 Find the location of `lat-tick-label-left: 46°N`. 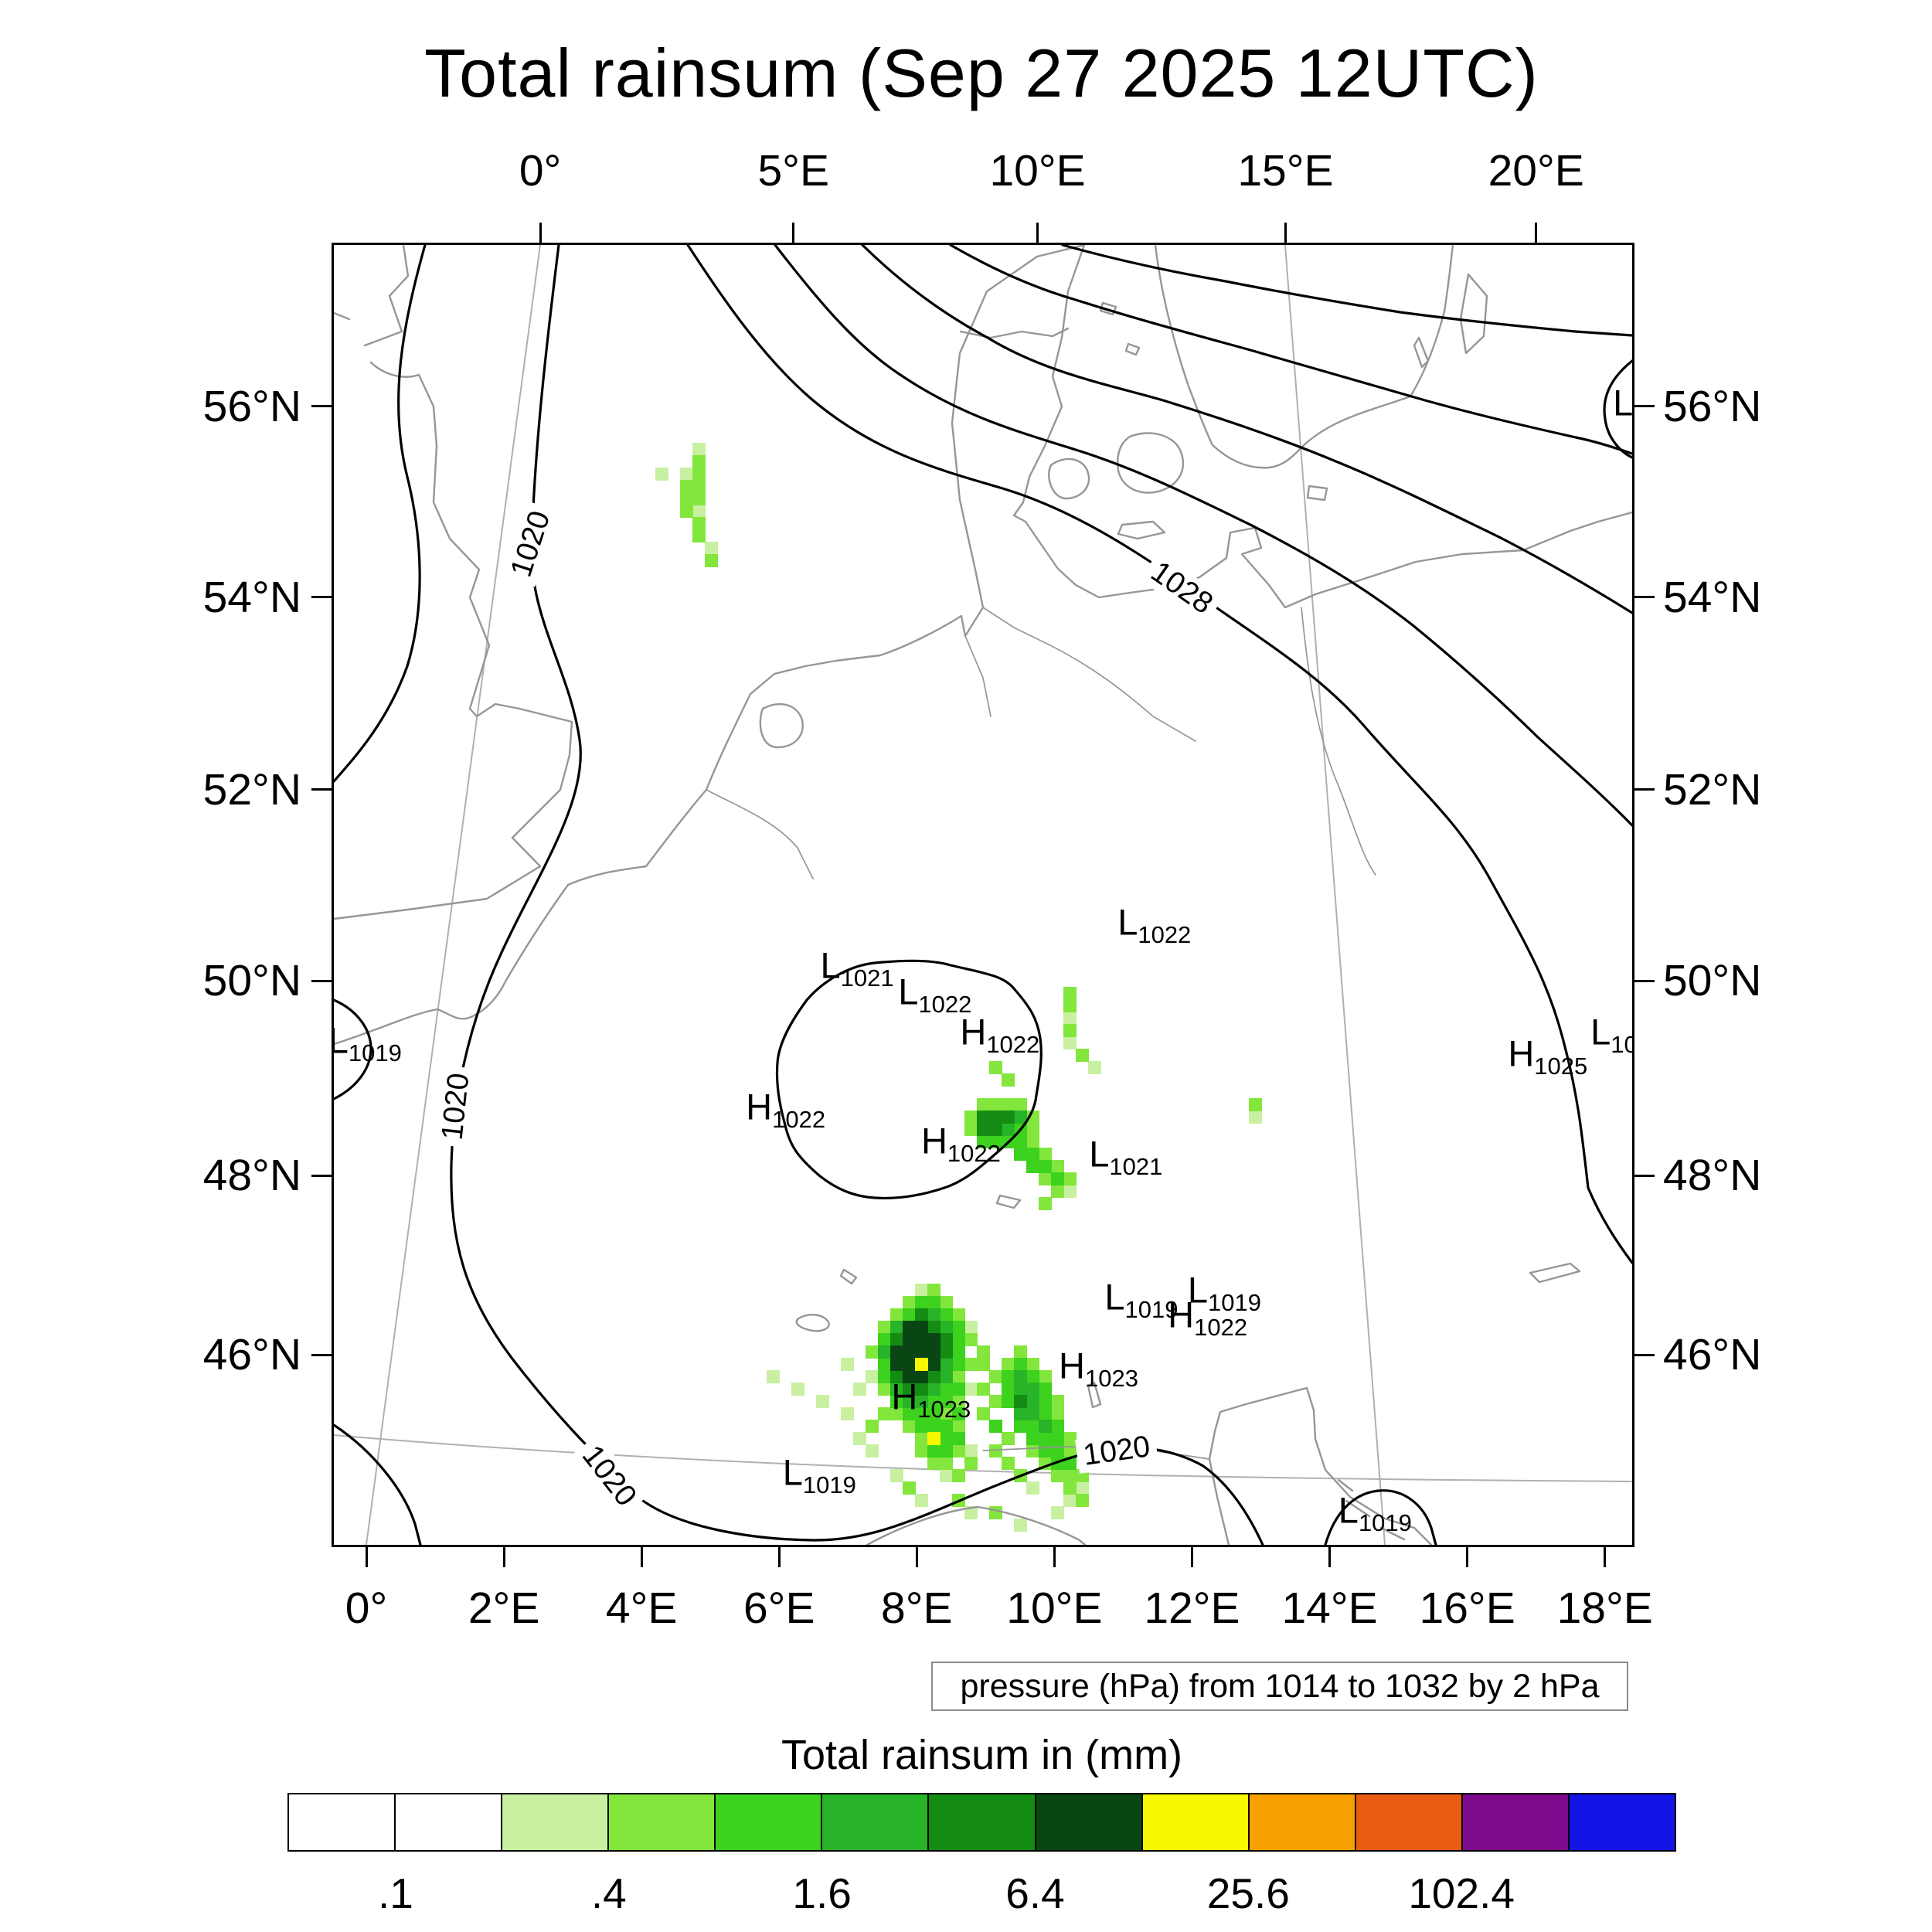

lat-tick-label-left: 46°N is located at coordinates (252, 1355).